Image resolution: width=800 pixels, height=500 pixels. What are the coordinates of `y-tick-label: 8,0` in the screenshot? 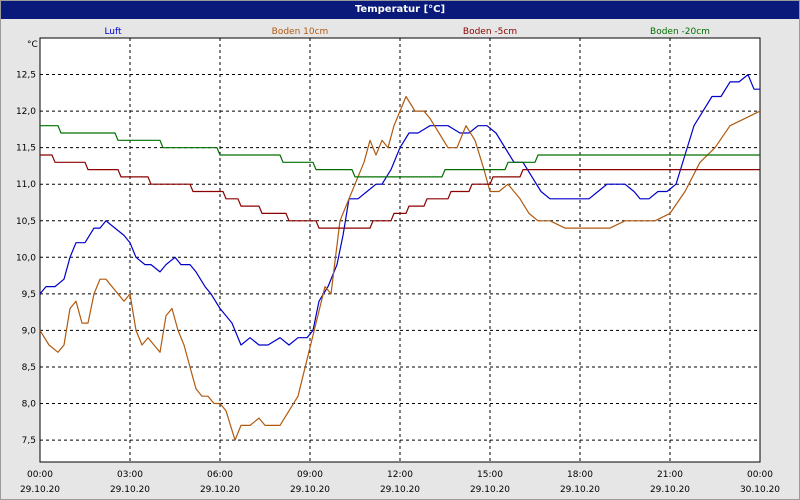 It's located at (29, 405).